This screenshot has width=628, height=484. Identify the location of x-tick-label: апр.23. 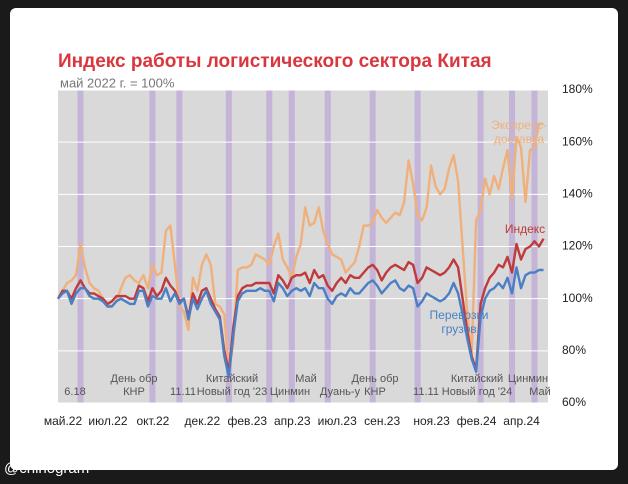
(292, 421).